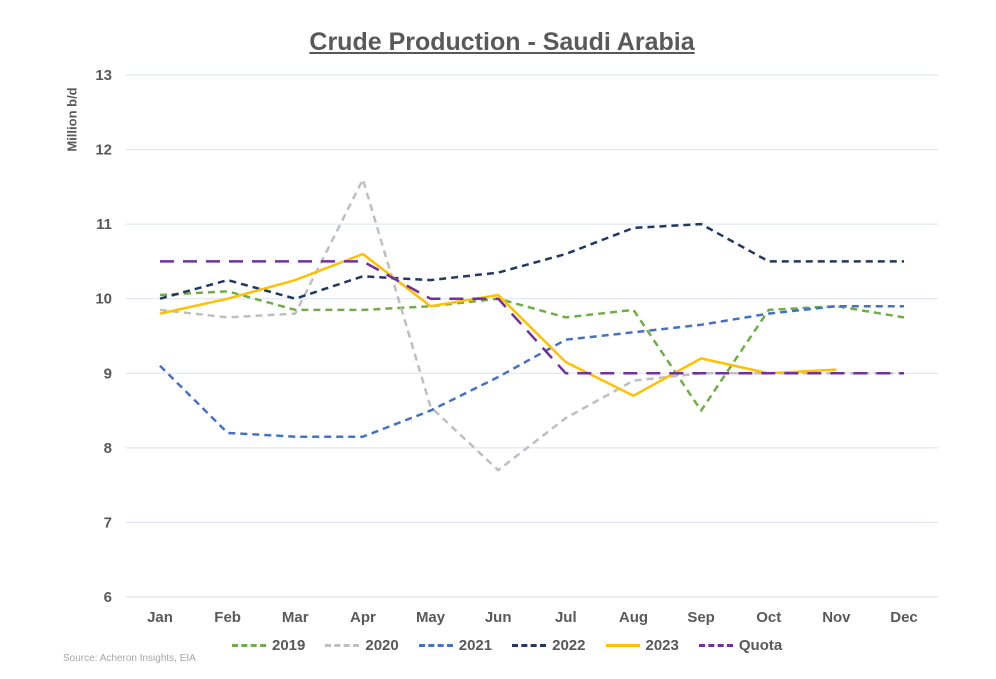  I want to click on legend-label: Quota, so click(760, 645).